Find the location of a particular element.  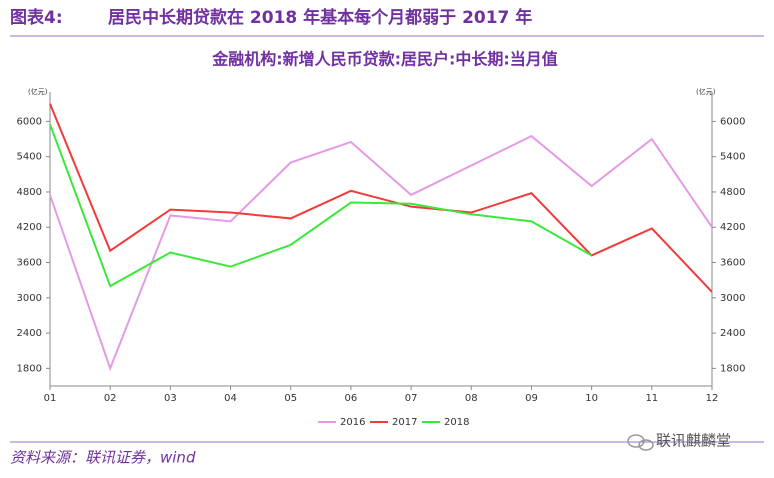

watermark: 联讯麒麟堂 is located at coordinates (693, 441).